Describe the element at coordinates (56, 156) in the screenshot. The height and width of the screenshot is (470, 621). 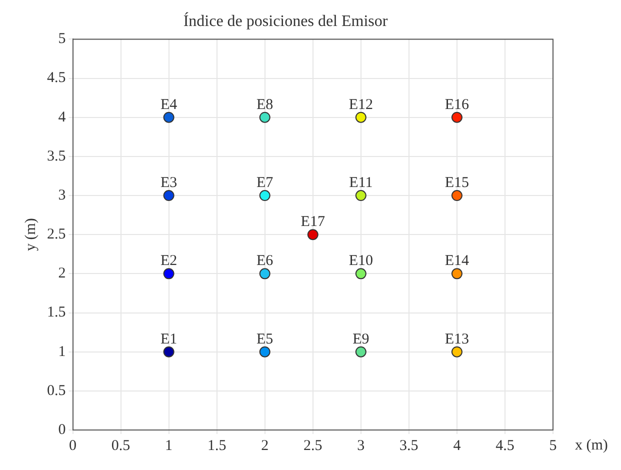
I see `y-tick-label: 3.5` at that location.